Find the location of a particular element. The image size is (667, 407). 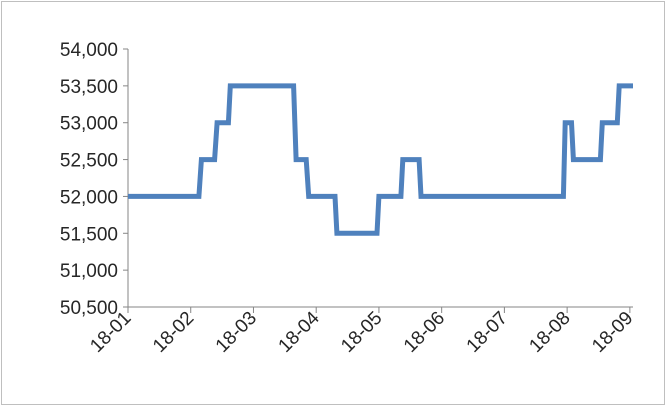

x-tick-label: 18-05 is located at coordinates (361, 332).